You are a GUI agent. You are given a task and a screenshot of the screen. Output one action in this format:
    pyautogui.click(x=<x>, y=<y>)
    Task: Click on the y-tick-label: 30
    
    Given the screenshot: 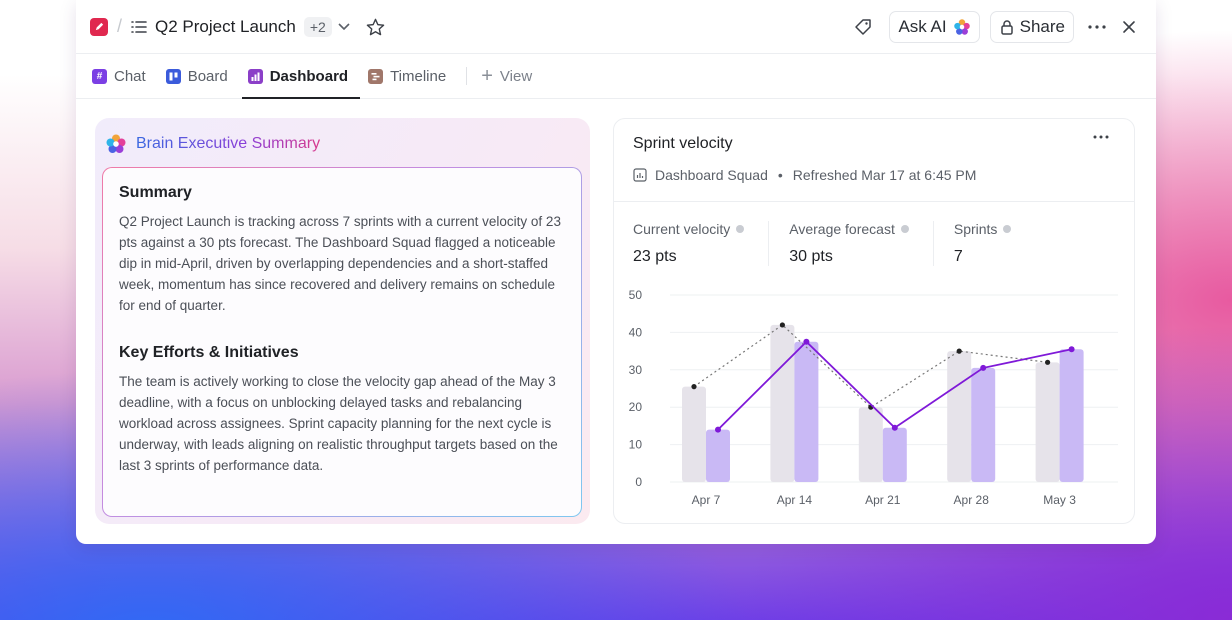 What is the action you would take?
    pyautogui.click(x=636, y=370)
    